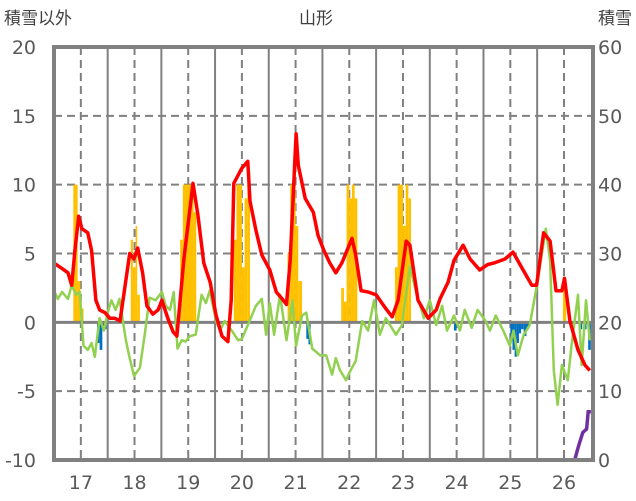 The image size is (636, 501). What do you see at coordinates (24, 186) in the screenshot?
I see `left-tick-label: 10` at bounding box center [24, 186].